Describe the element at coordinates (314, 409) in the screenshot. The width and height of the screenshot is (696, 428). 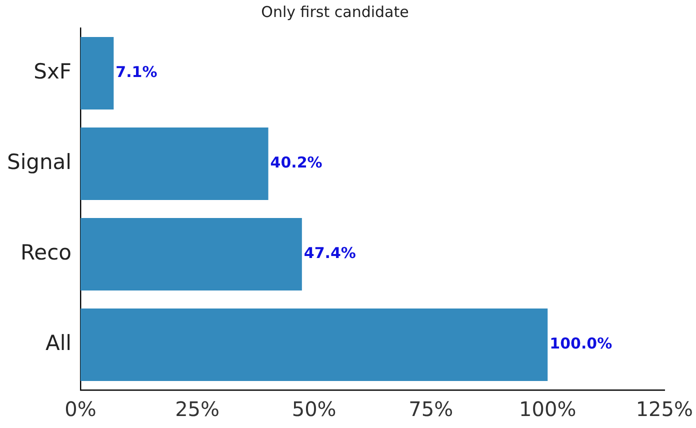
I see `x-tick-label: 50%` at that location.